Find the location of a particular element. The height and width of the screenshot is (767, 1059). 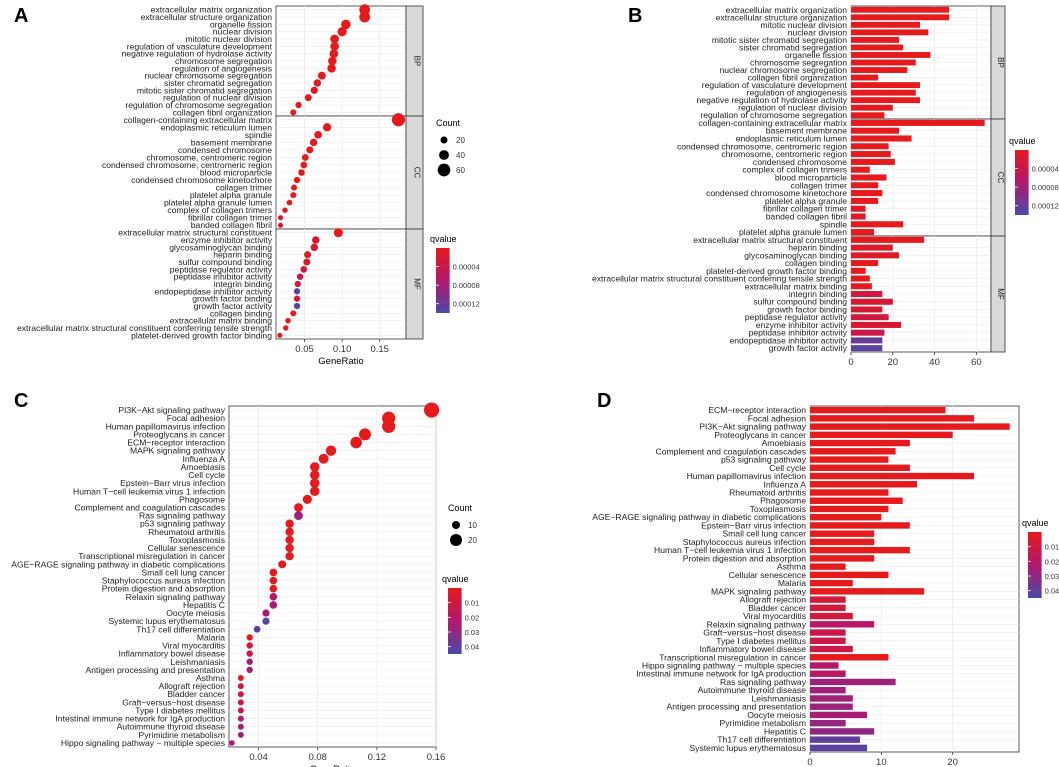

x-tick-label: 20 is located at coordinates (893, 362).